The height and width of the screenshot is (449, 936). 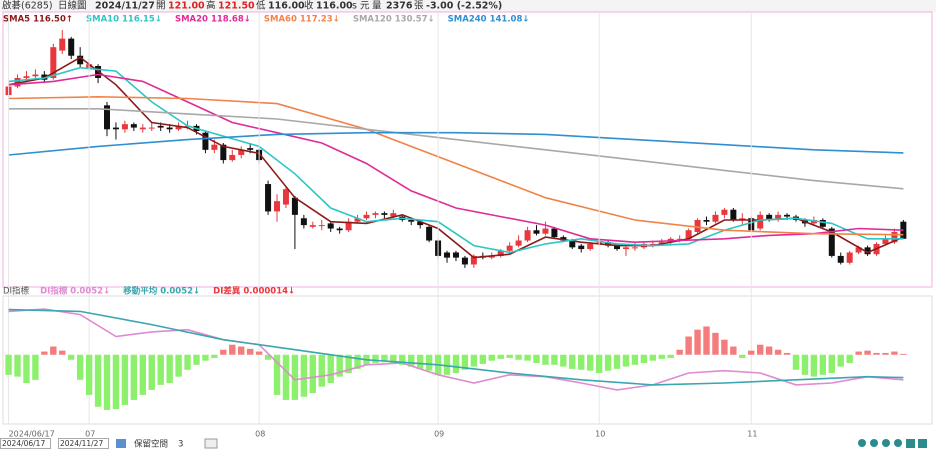 What do you see at coordinates (898, 443) in the screenshot?
I see `settings` at bounding box center [898, 443].